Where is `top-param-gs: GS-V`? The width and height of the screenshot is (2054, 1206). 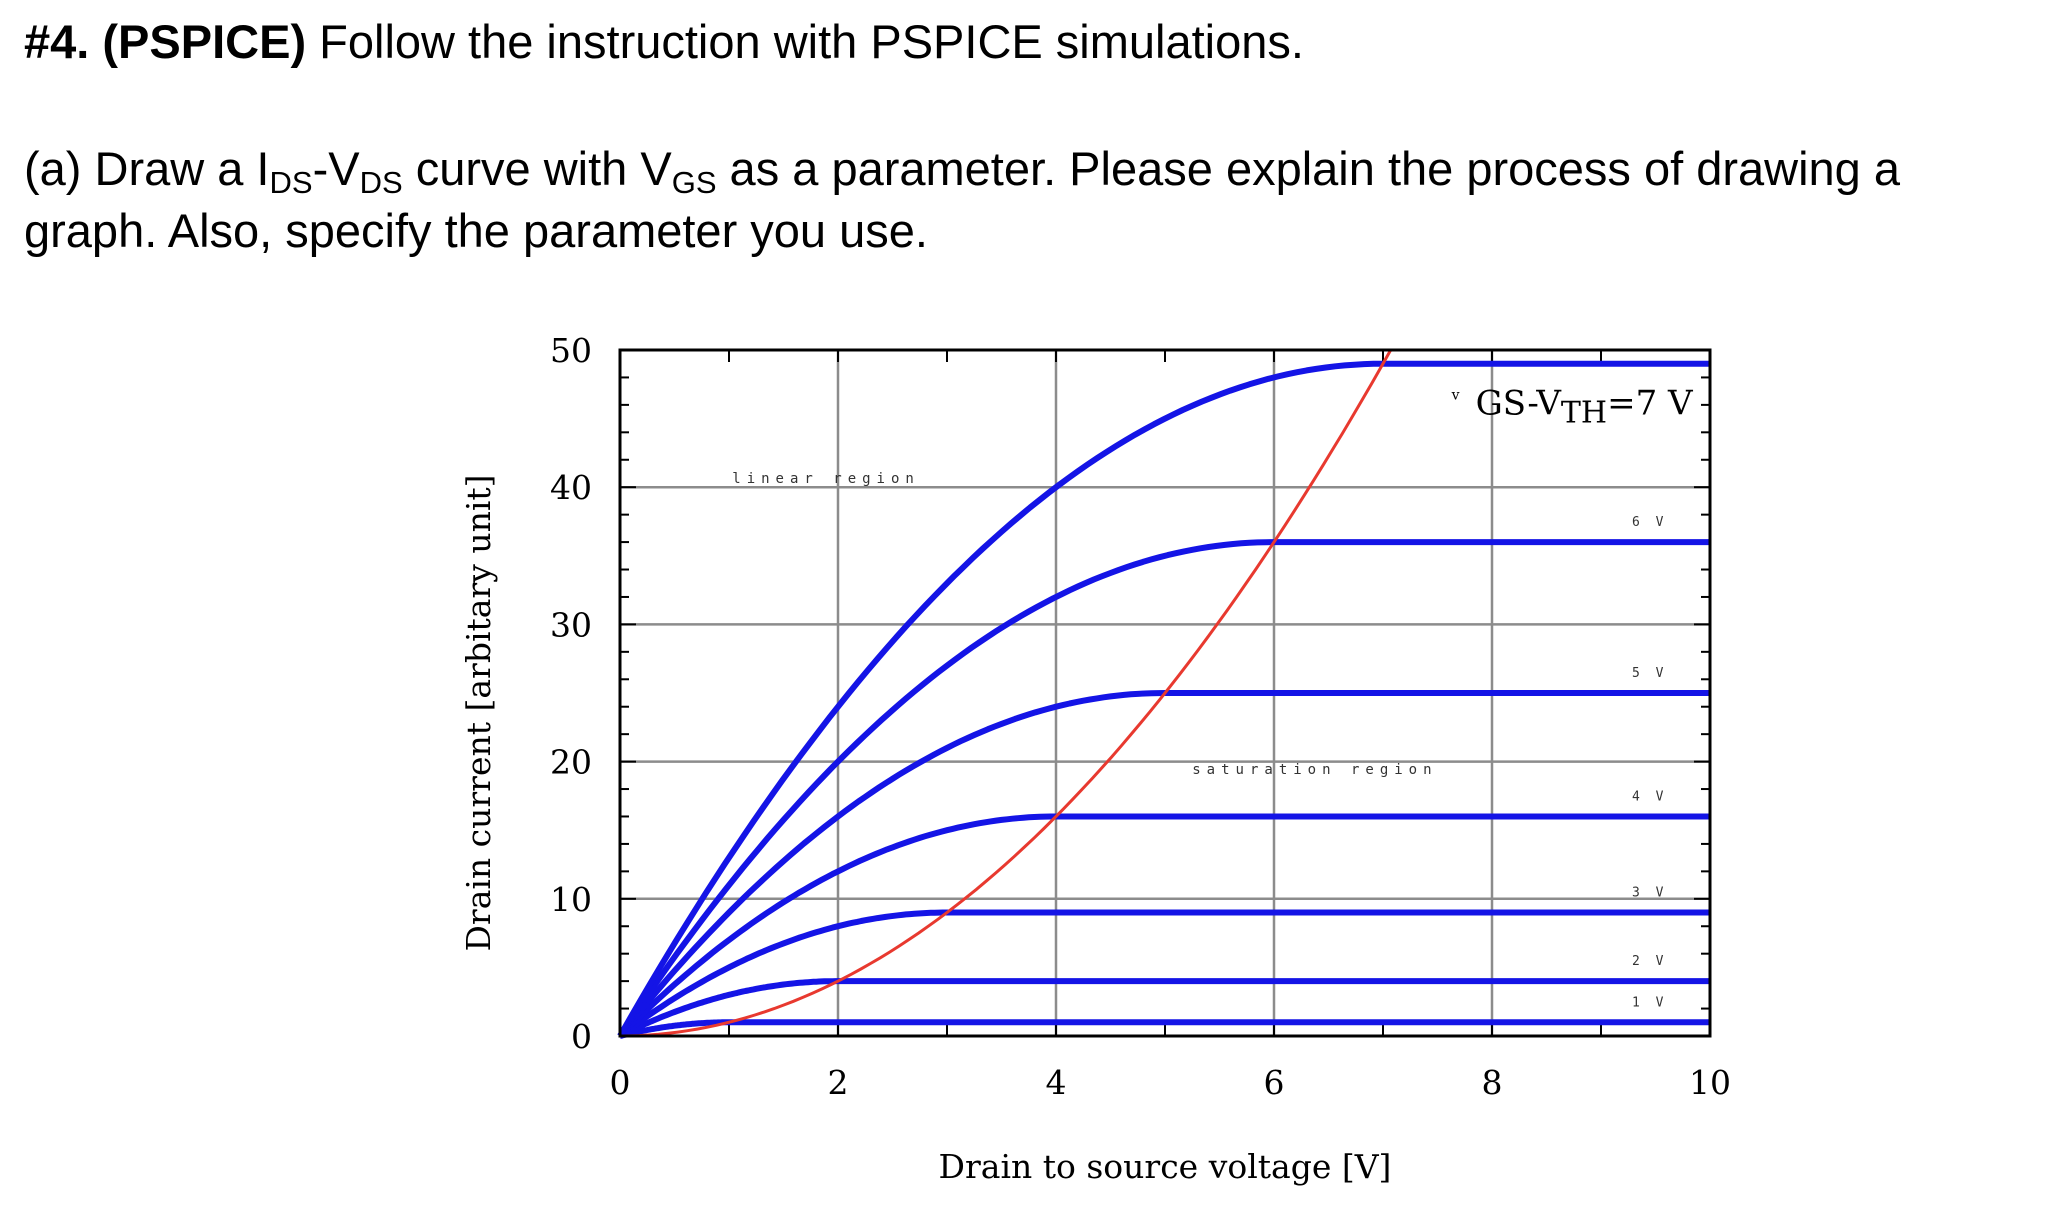 top-param-gs: GS-V is located at coordinates (1519, 403).